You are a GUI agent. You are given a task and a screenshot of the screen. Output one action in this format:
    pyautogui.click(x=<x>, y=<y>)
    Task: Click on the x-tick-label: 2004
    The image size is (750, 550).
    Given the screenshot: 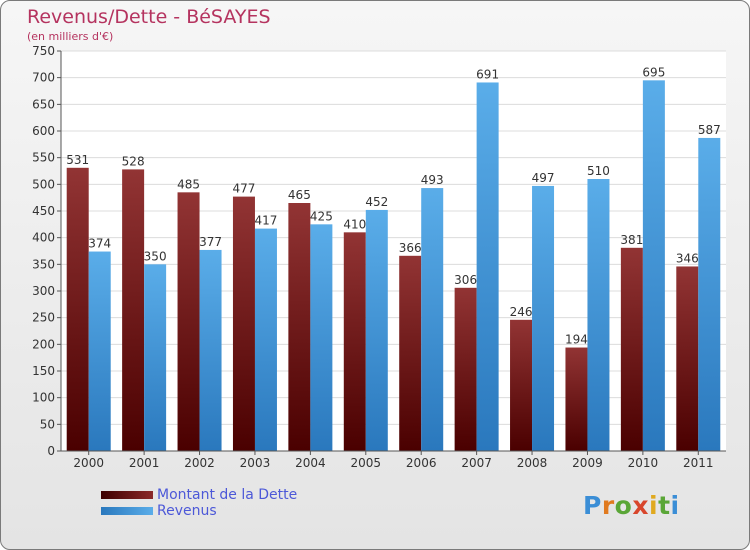 What is the action you would take?
    pyautogui.click(x=310, y=463)
    